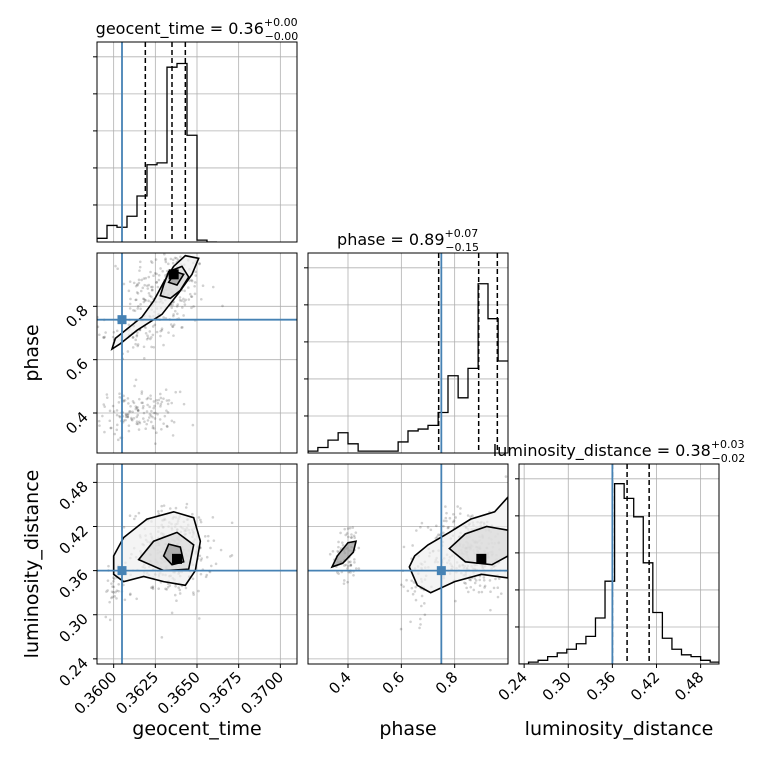 The height and width of the screenshot is (760, 760). I want to click on density-panel-phase-luminosity_distance, so click(410, 564).